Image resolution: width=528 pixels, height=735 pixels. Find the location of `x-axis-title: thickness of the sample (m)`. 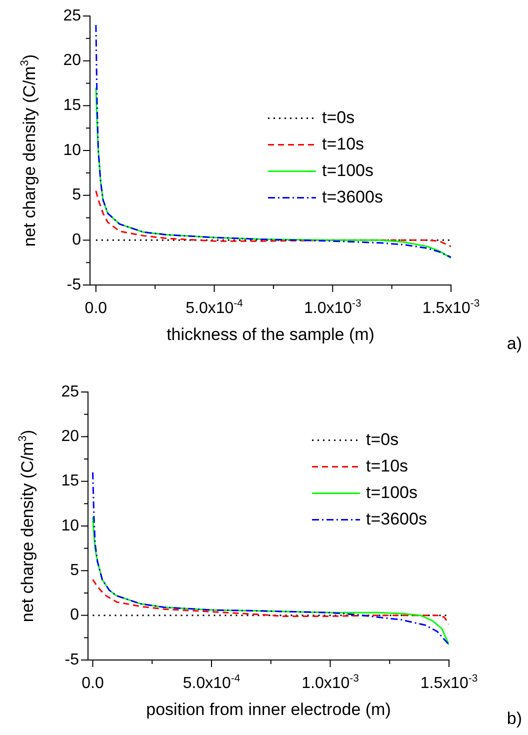

x-axis-title: thickness of the sample (m) is located at coordinates (270, 334).